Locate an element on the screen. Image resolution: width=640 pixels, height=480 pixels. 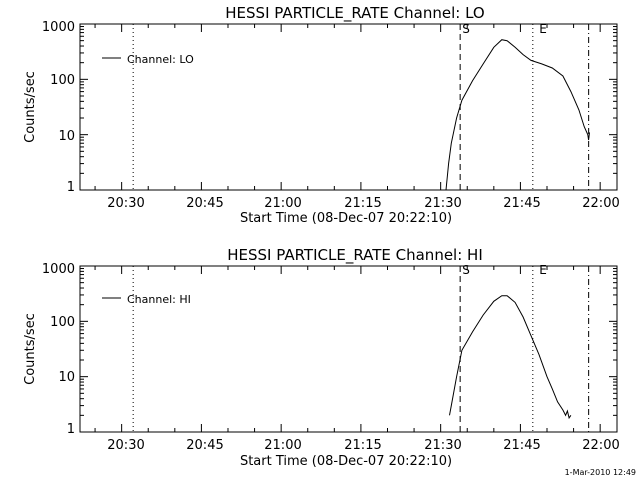
footer-timestamp: 1-Mar-2010 12:49 is located at coordinates (600, 472).